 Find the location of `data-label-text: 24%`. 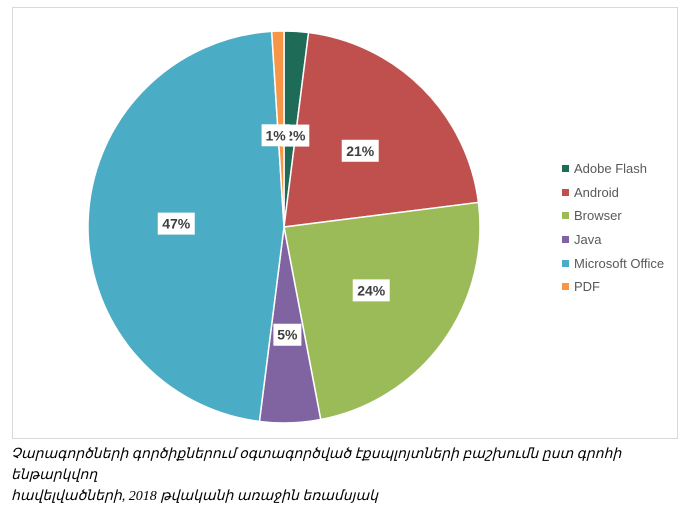

data-label-text: 24% is located at coordinates (371, 290).